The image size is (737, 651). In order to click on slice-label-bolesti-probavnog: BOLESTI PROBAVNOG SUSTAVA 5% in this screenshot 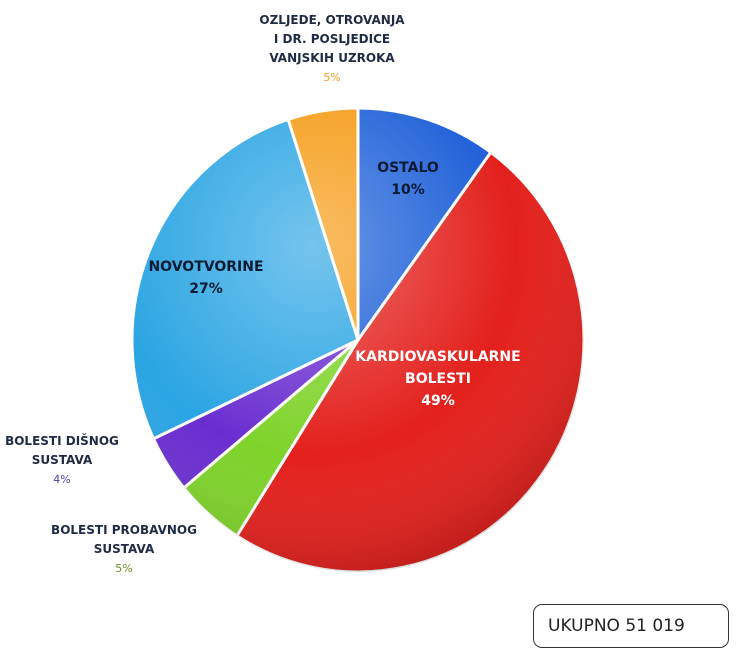, I will do `click(124, 549)`.